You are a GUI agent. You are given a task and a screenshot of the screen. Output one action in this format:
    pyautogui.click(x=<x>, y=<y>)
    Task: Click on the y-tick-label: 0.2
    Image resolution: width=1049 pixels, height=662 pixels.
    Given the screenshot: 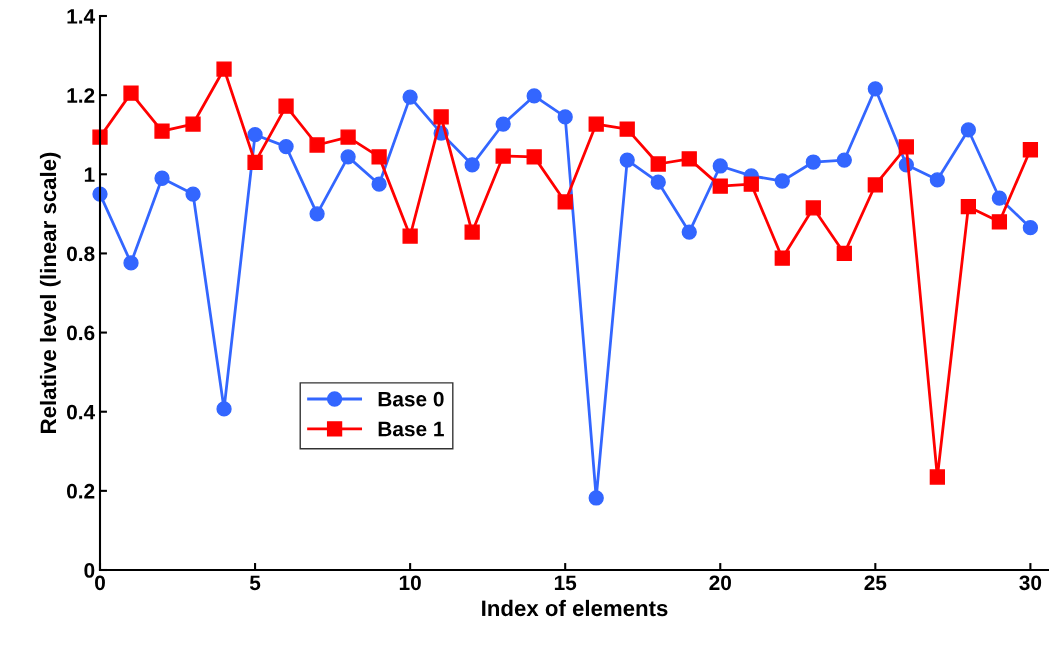 What is the action you would take?
    pyautogui.click(x=81, y=491)
    